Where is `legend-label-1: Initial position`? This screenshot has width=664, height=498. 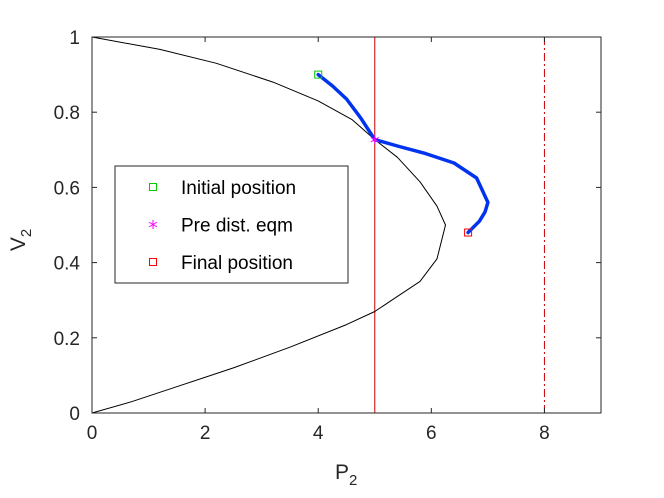 legend-label-1: Initial position is located at coordinates (238, 188).